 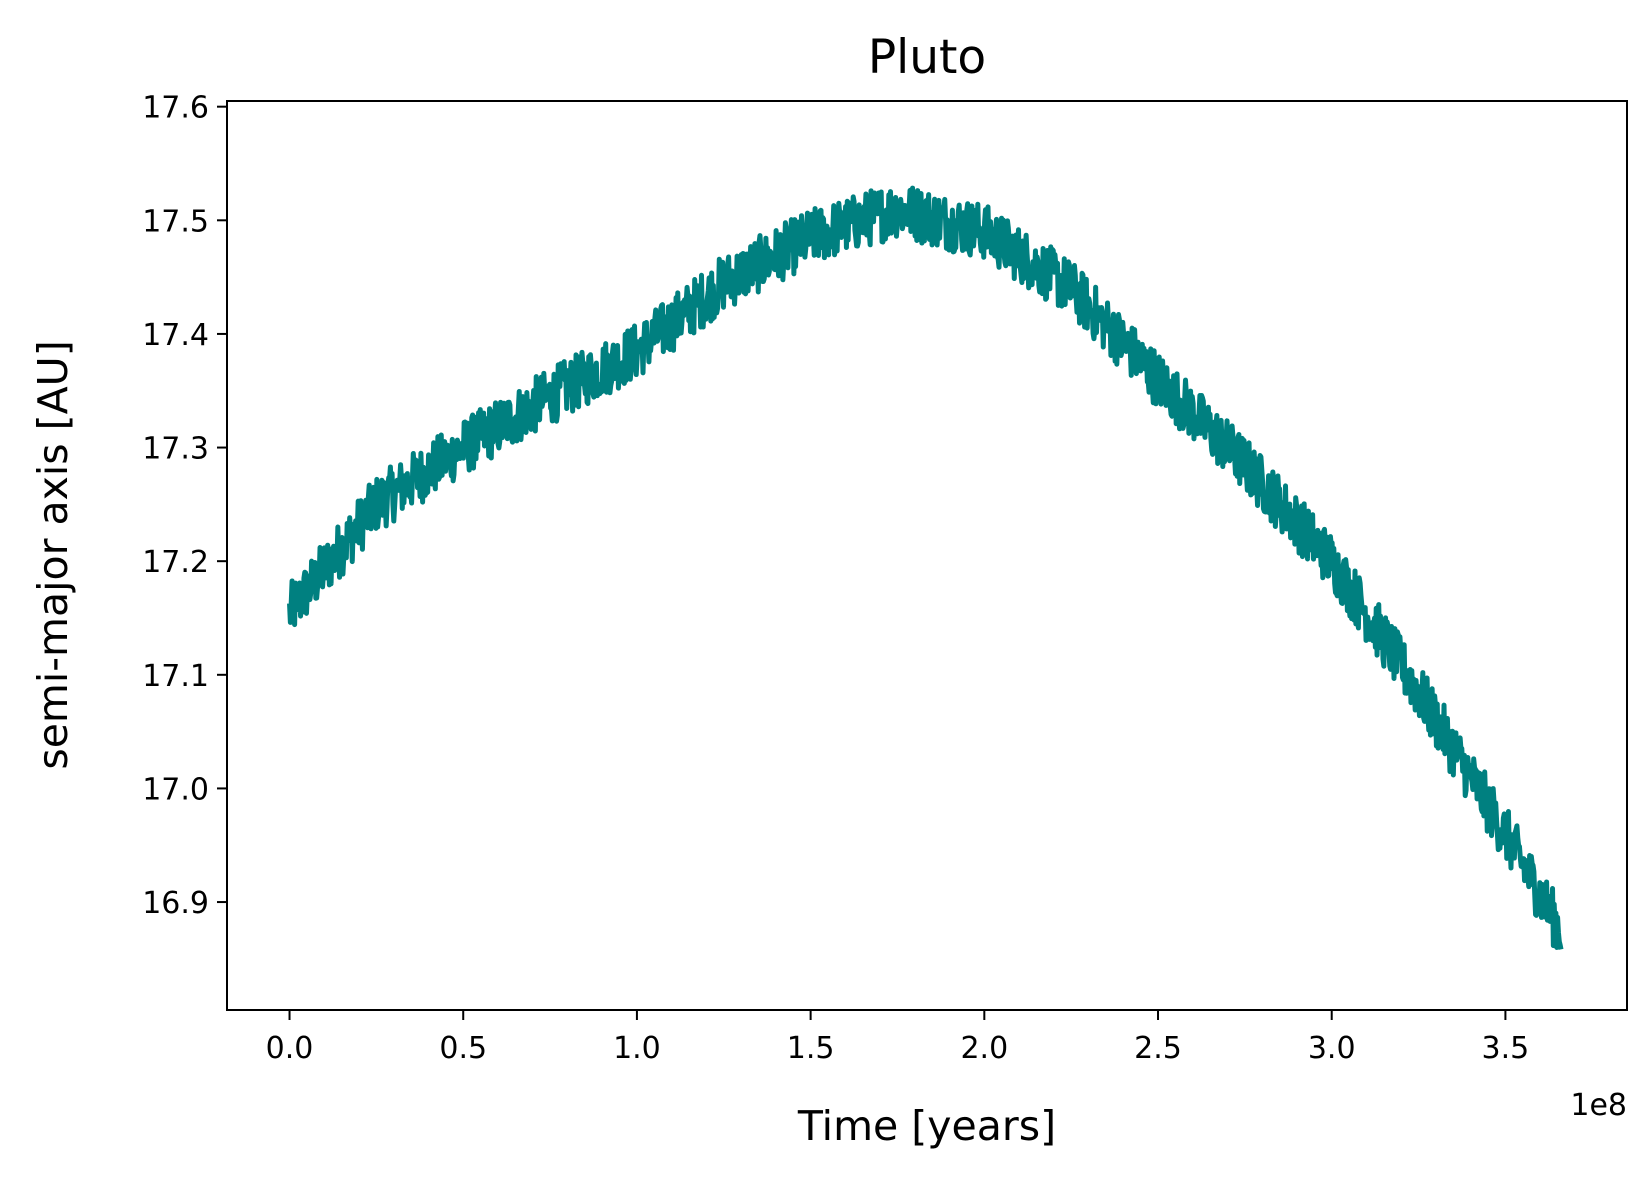 What do you see at coordinates (637, 1048) in the screenshot?
I see `x-tick-label: 1.0` at bounding box center [637, 1048].